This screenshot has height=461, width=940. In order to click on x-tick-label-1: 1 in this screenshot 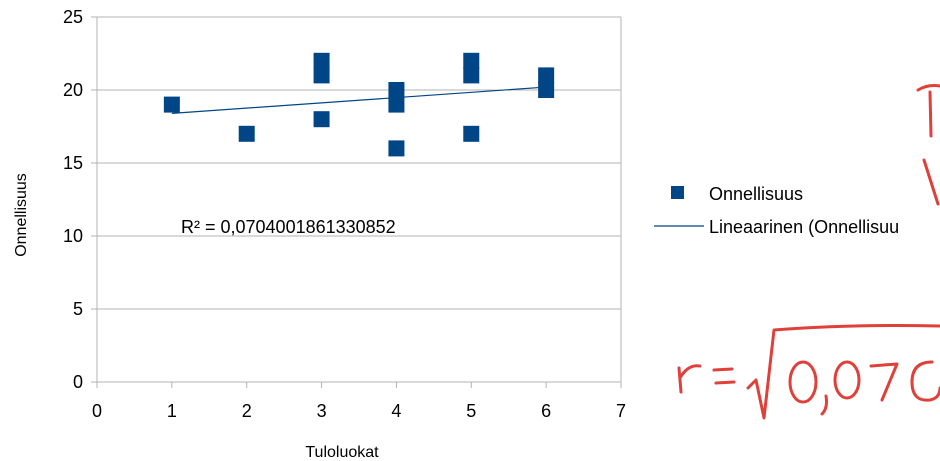, I will do `click(172, 411)`.